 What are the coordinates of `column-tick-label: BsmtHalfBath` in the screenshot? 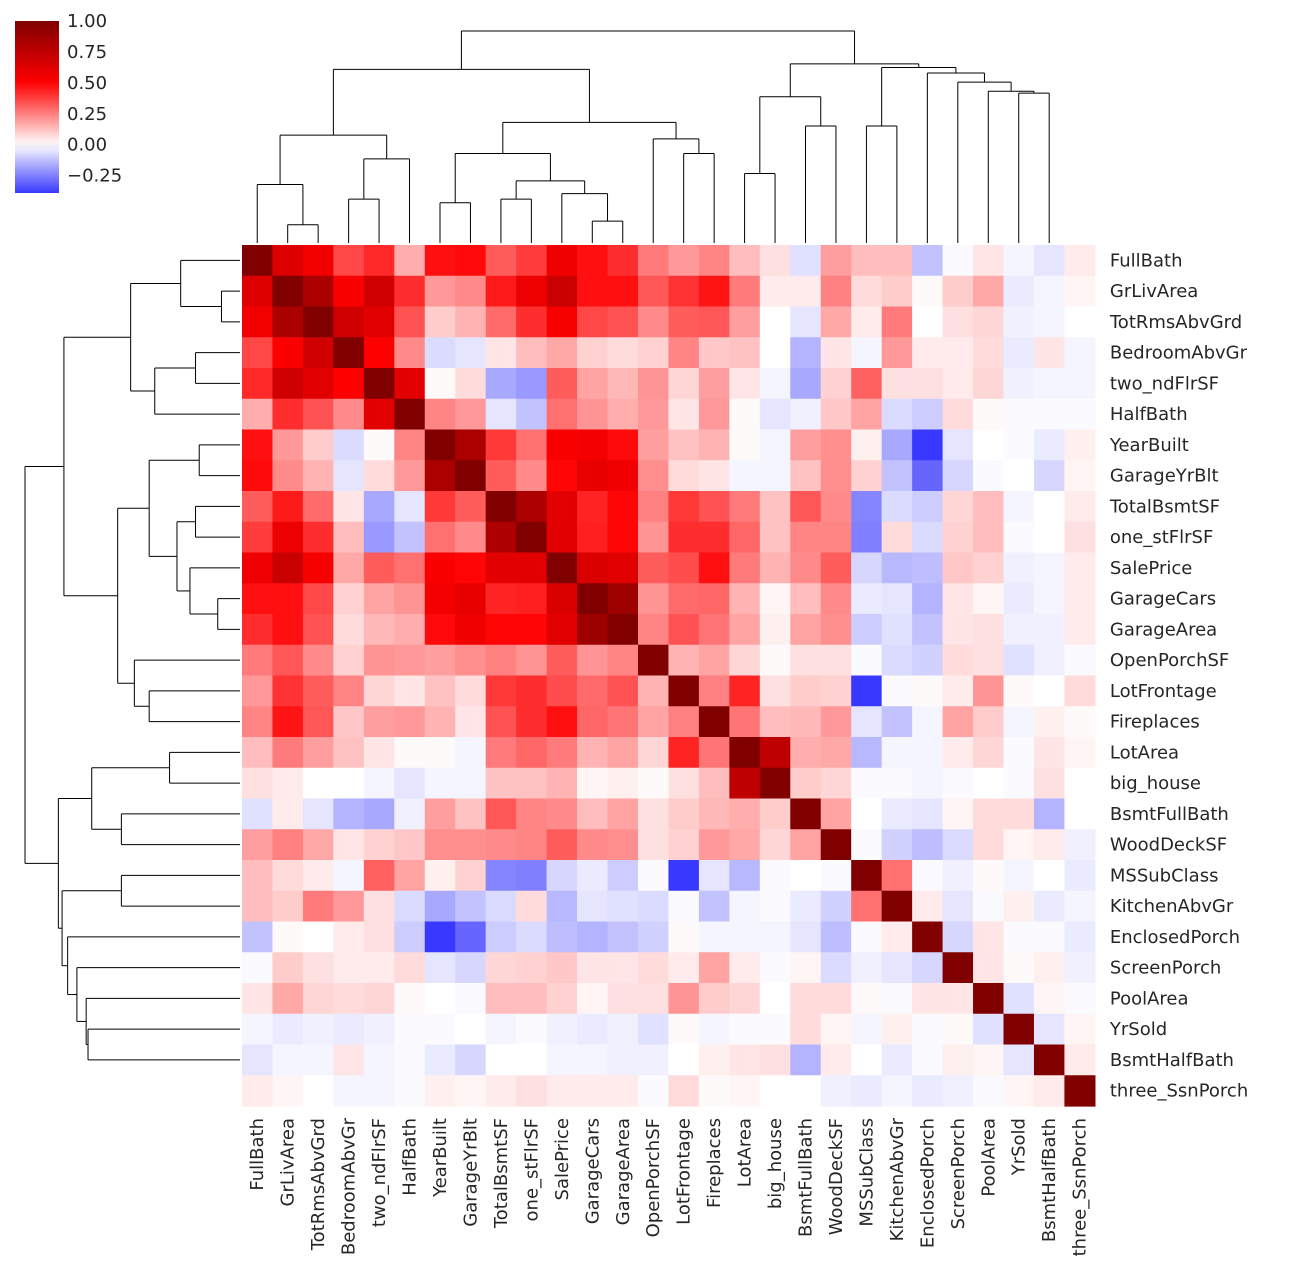 It's located at (1049, 1180).